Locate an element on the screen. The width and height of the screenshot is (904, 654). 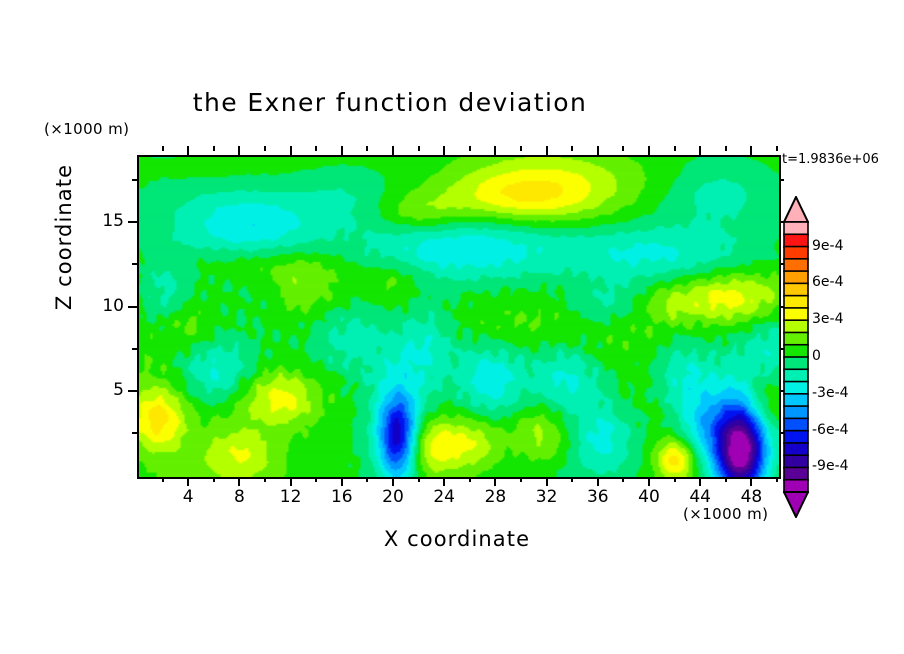
y-axis-title: Z coordinate is located at coordinates (64, 237).